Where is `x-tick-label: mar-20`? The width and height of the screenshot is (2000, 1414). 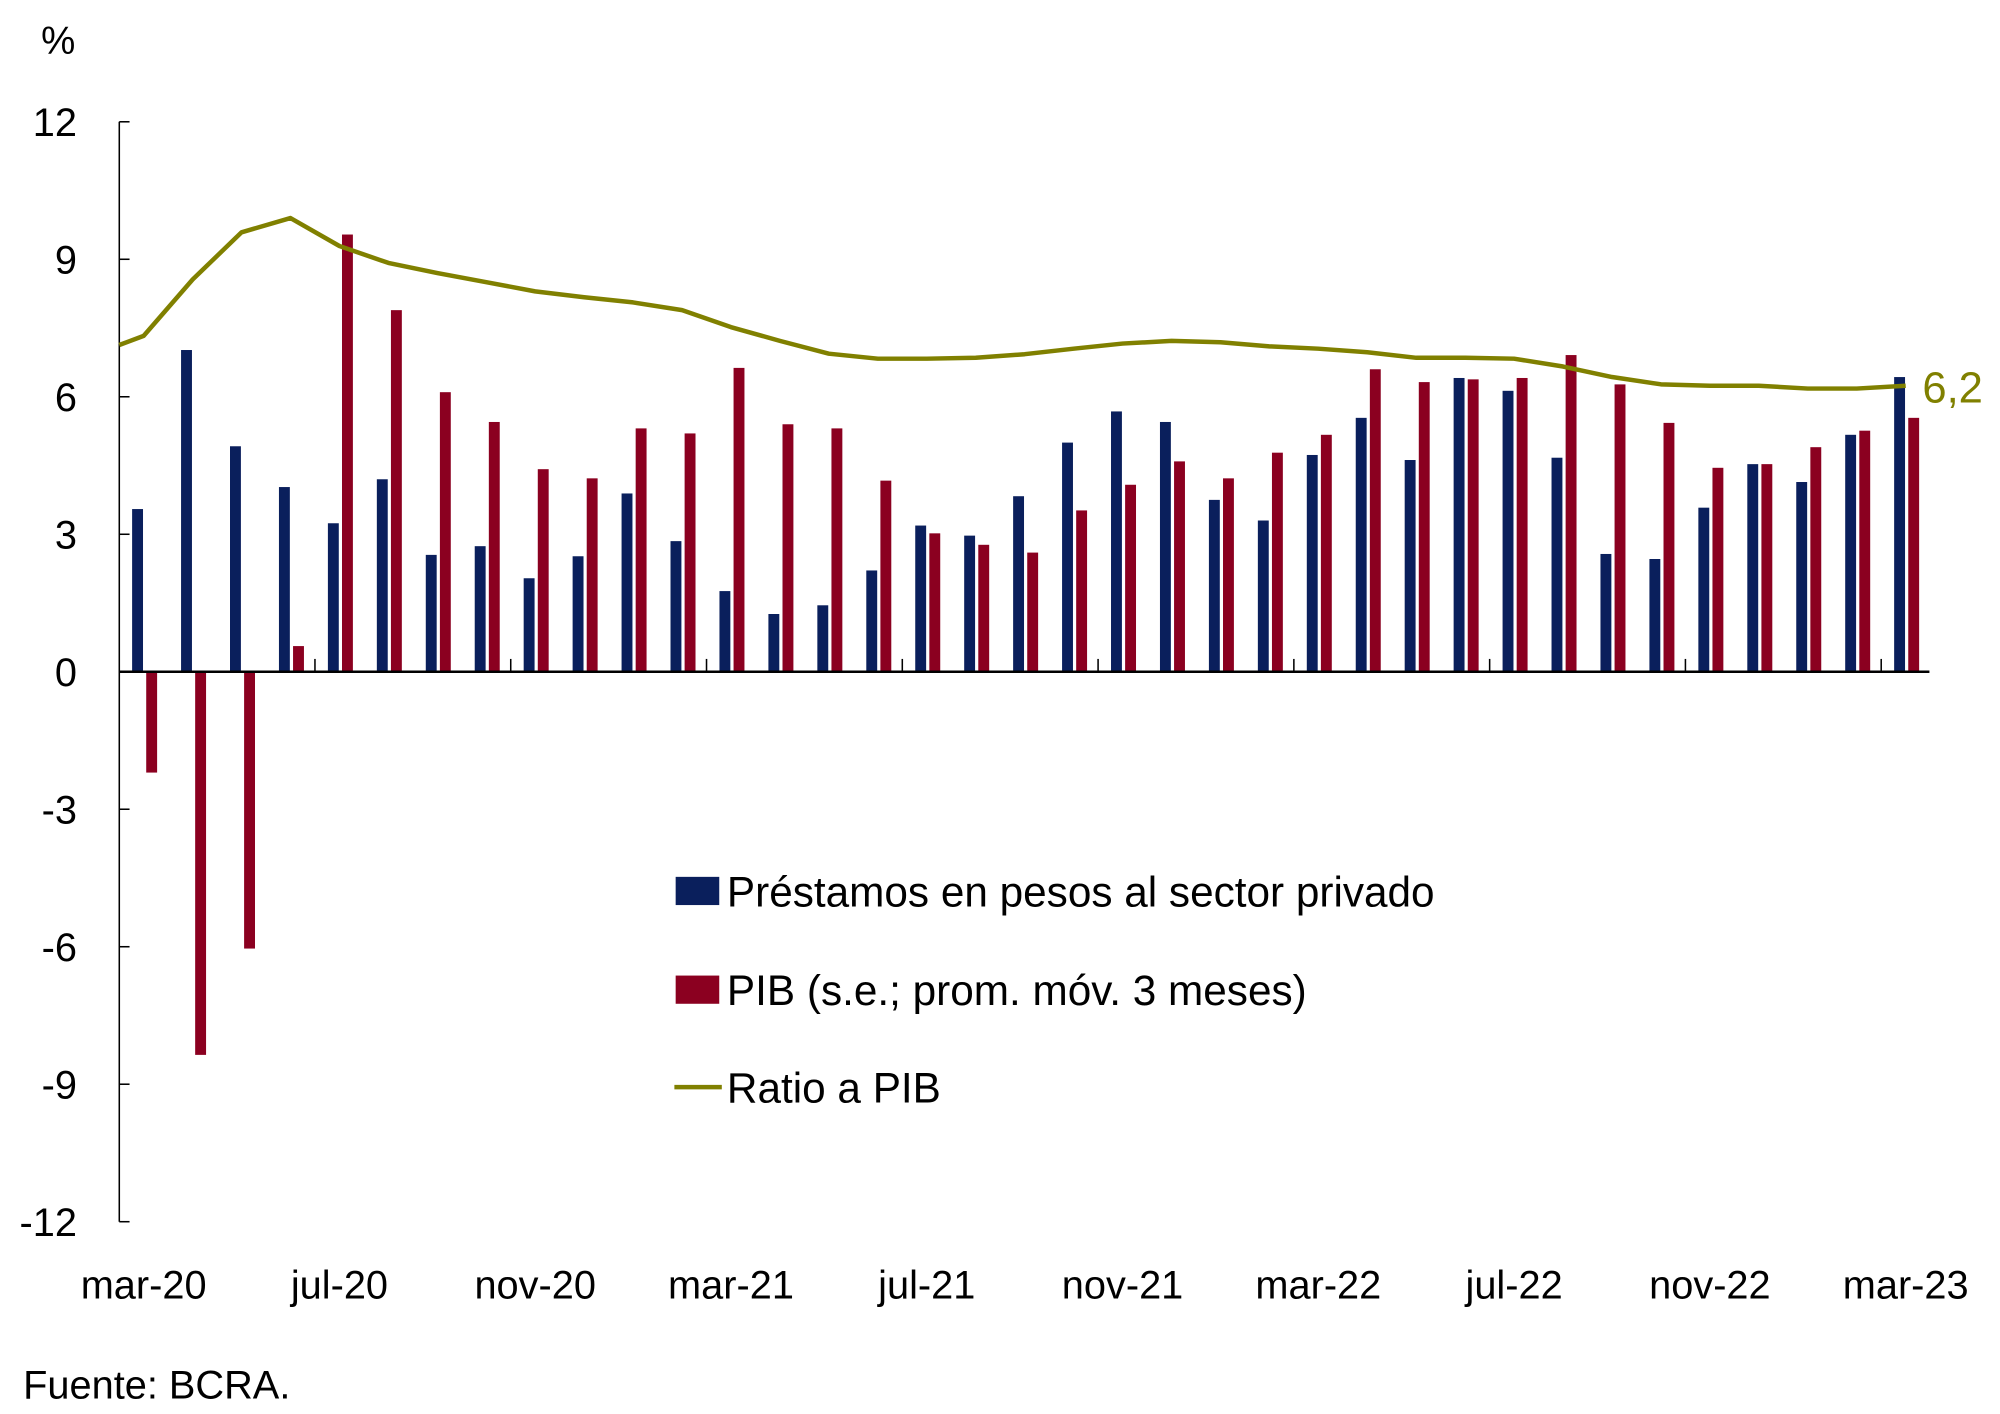
x-tick-label: mar-20 is located at coordinates (144, 1286).